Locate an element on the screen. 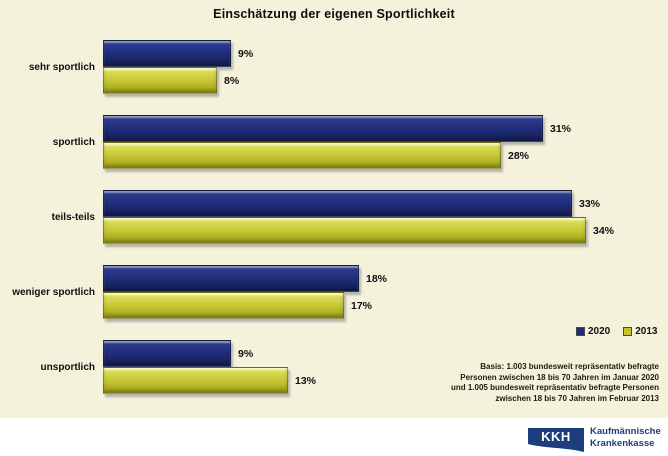 The image size is (668, 456). kkh-logo-text: KKH is located at coordinates (556, 436).